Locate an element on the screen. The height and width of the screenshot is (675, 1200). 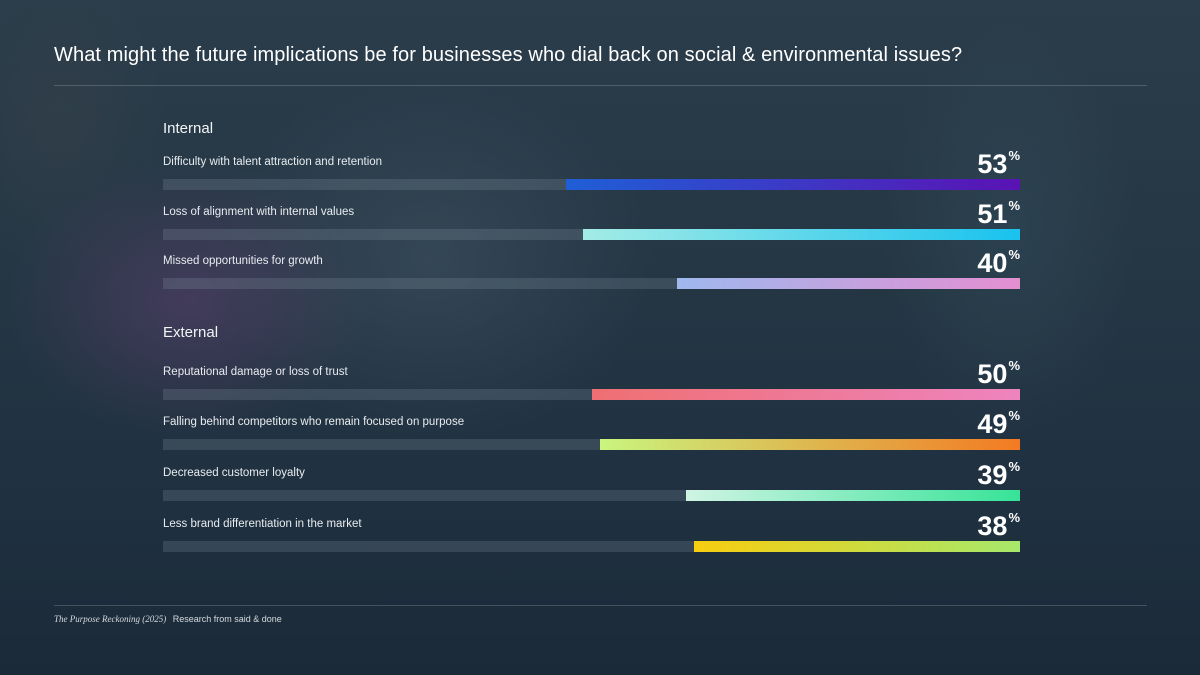
bar-value-number: 51 is located at coordinates (992, 214).